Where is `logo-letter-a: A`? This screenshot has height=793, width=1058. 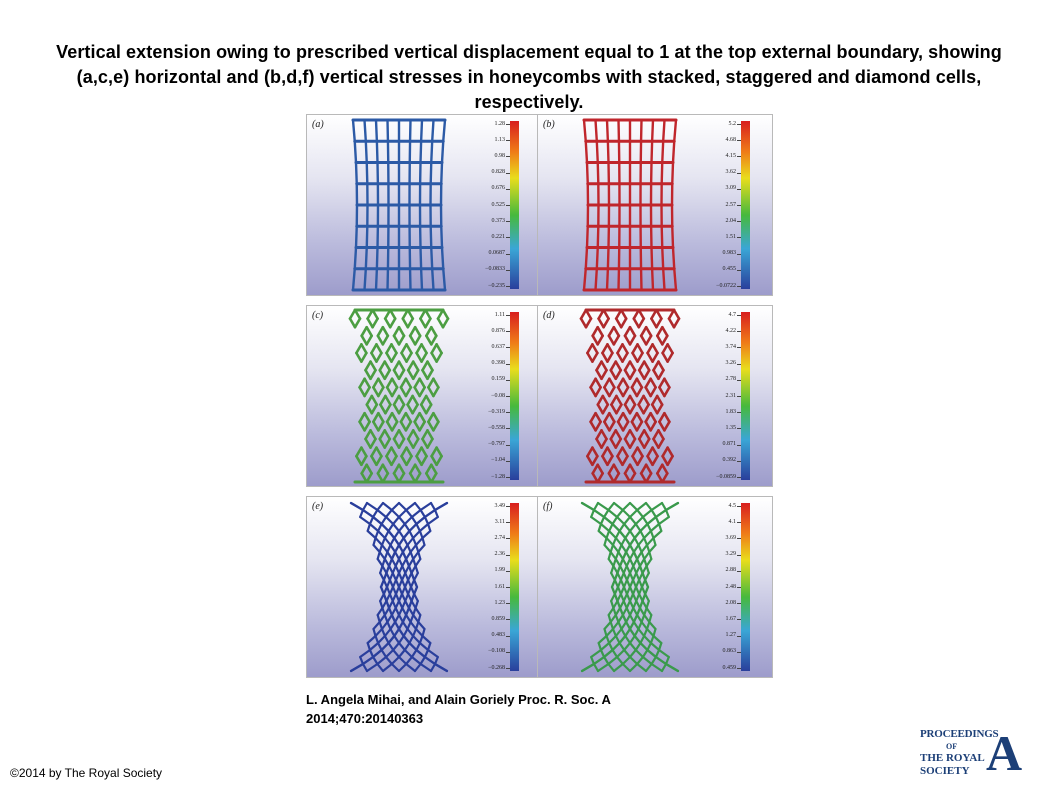 logo-letter-a: A is located at coordinates (1004, 753).